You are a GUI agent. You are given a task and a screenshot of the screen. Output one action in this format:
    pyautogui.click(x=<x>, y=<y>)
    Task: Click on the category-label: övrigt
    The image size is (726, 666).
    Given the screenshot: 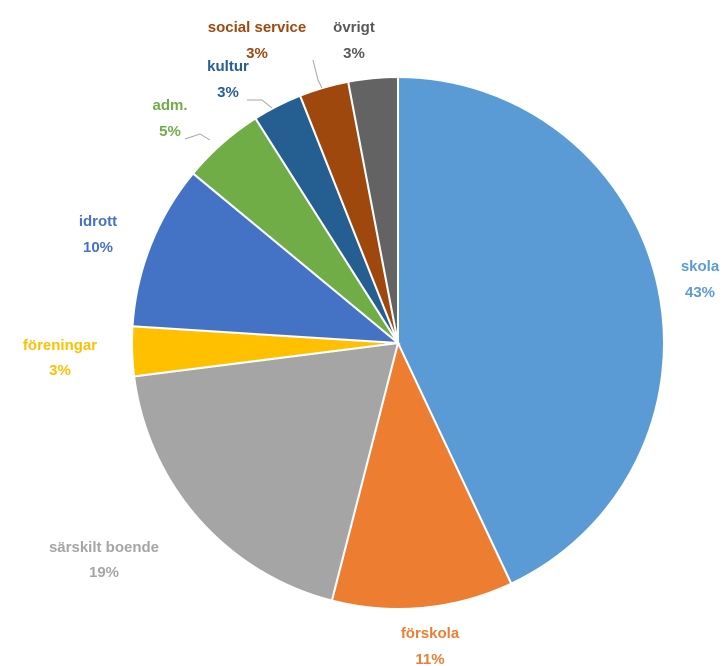 What is the action you would take?
    pyautogui.click(x=354, y=27)
    